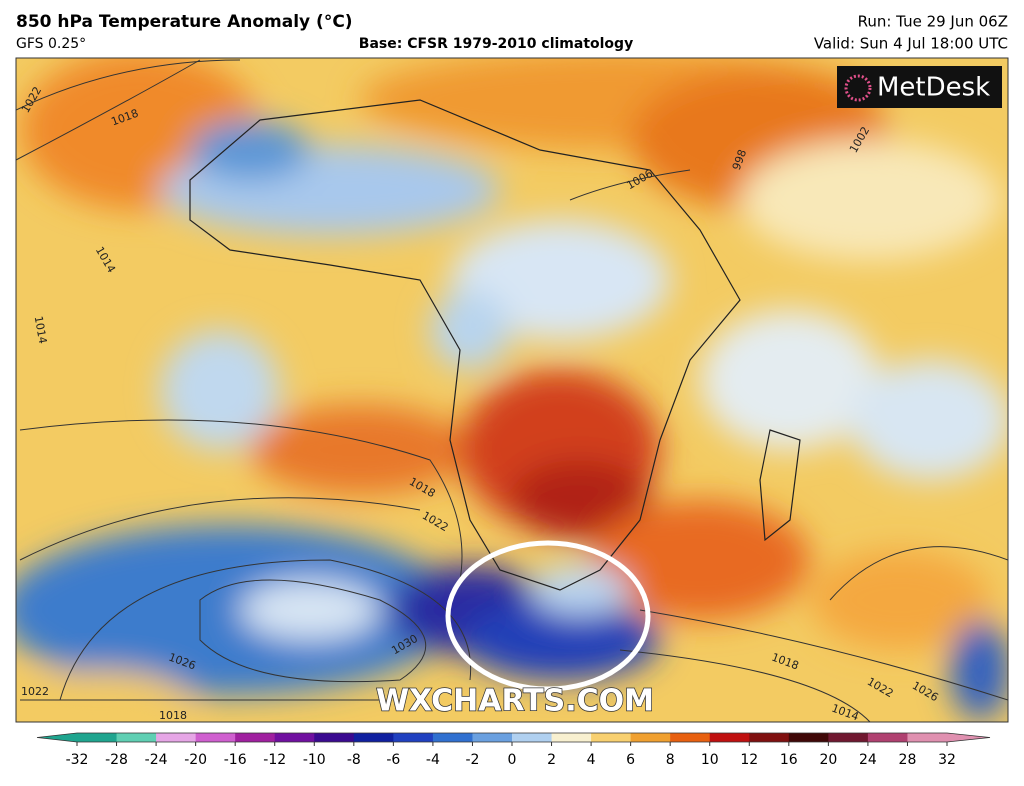  I want to click on colorbar-tick-label: 4, so click(591, 760).